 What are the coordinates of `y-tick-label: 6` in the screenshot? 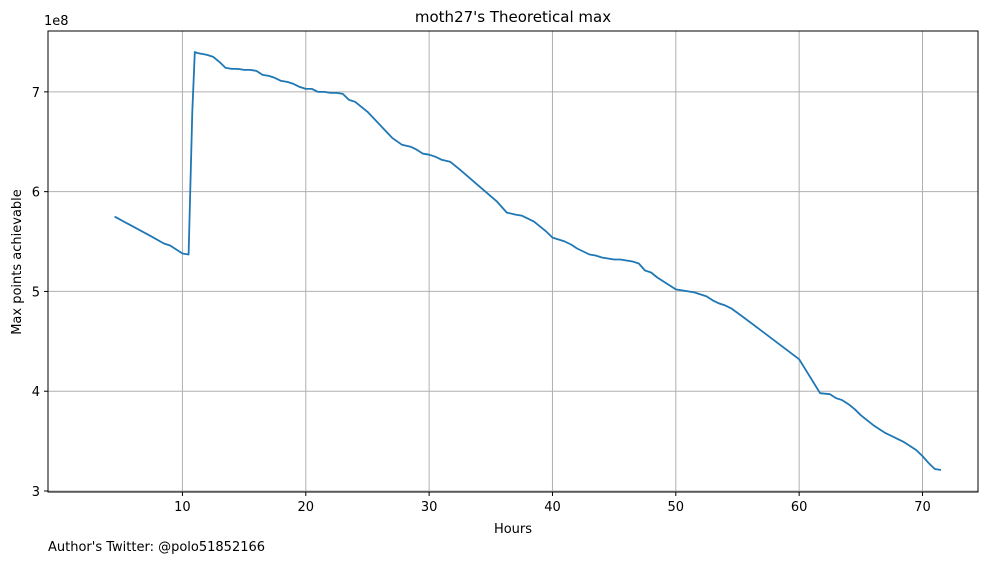 It's located at (36, 193).